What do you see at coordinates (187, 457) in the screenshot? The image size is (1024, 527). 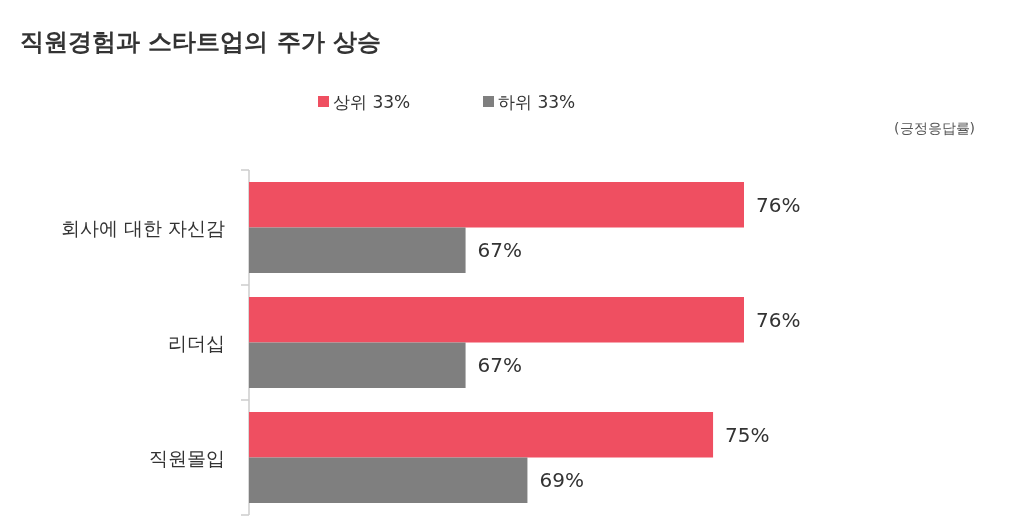 I see `y-tick-label: 직원몰입` at bounding box center [187, 457].